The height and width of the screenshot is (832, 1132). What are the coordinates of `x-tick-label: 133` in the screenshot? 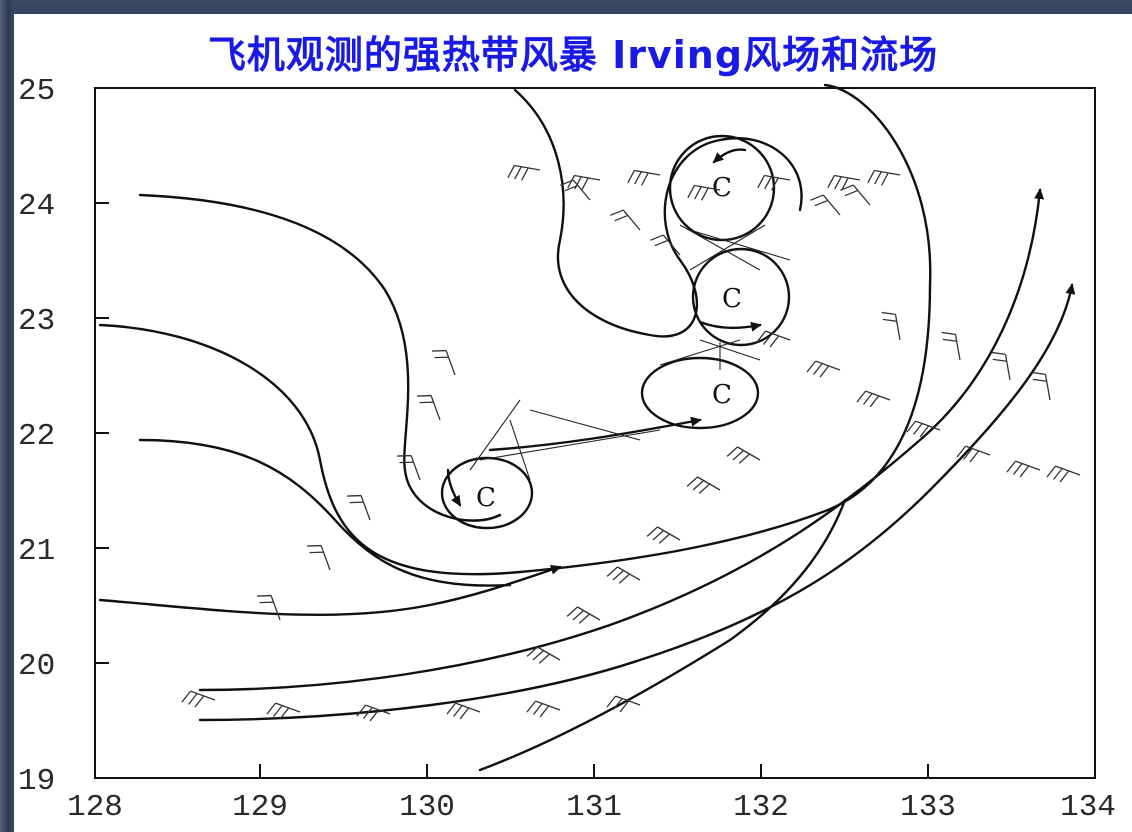 It's located at (928, 807).